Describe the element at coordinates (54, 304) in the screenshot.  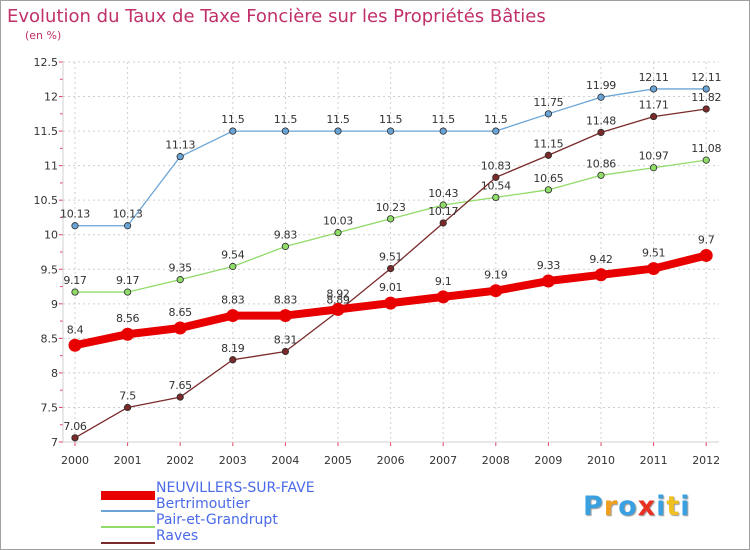
I see `y-tick-label: 9` at that location.